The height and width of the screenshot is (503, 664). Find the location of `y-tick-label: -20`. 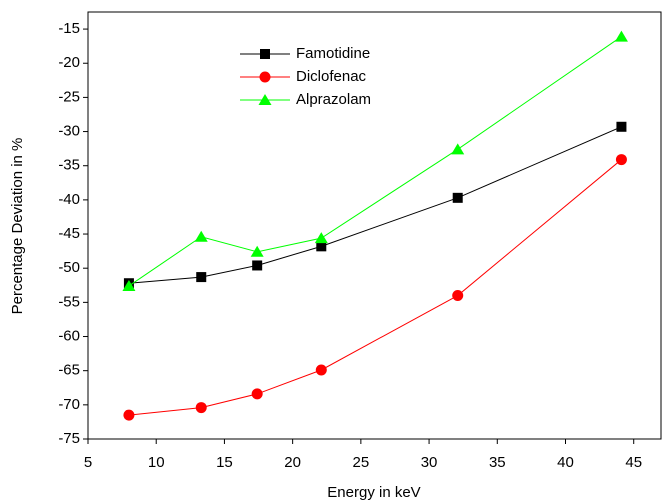

y-tick-label: -20 is located at coordinates (69, 62).